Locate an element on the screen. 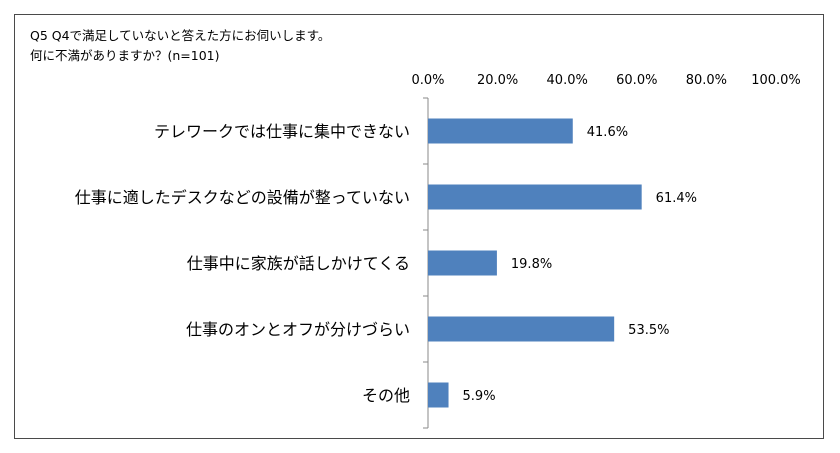 The image size is (840, 453). x-tick-label: 0.0% is located at coordinates (427, 80).